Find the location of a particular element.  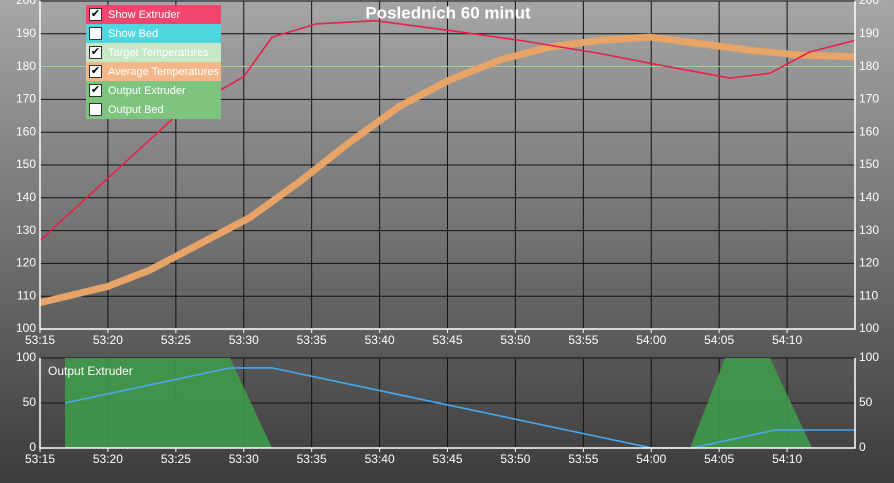

legend-item: Output Bed is located at coordinates (153, 109).